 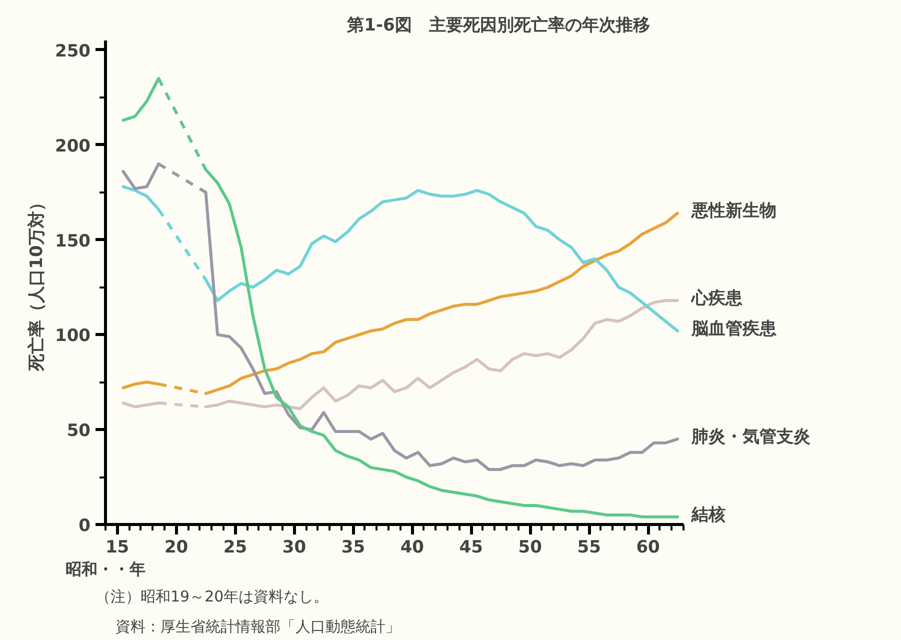 What do you see at coordinates (117, 548) in the screenshot?
I see `x-tick-label: 15` at bounding box center [117, 548].